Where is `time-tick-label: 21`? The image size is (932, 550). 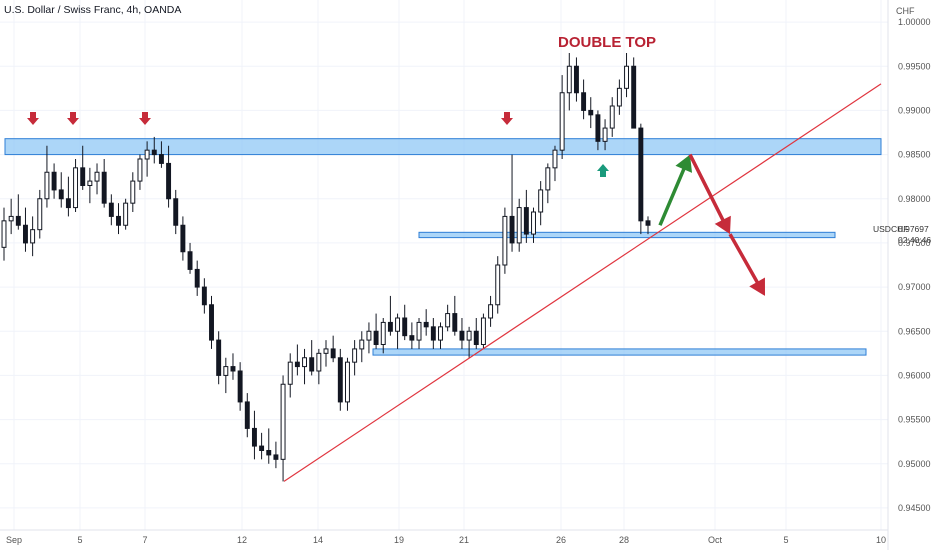
time-tick-label: 21 is located at coordinates (464, 540).